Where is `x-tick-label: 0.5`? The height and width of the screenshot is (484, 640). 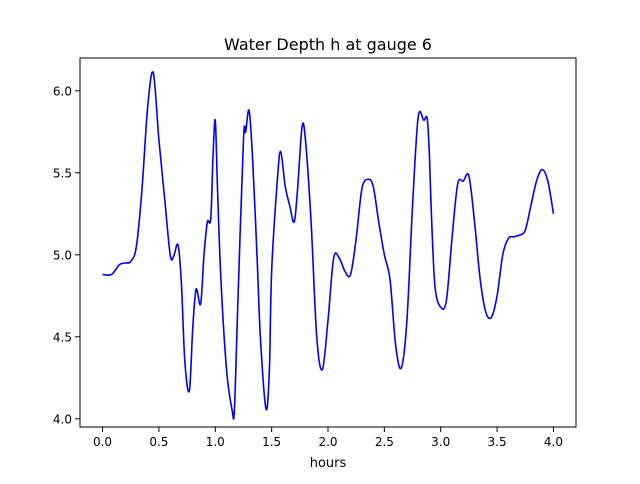
x-tick-label: 0.5 is located at coordinates (158, 442).